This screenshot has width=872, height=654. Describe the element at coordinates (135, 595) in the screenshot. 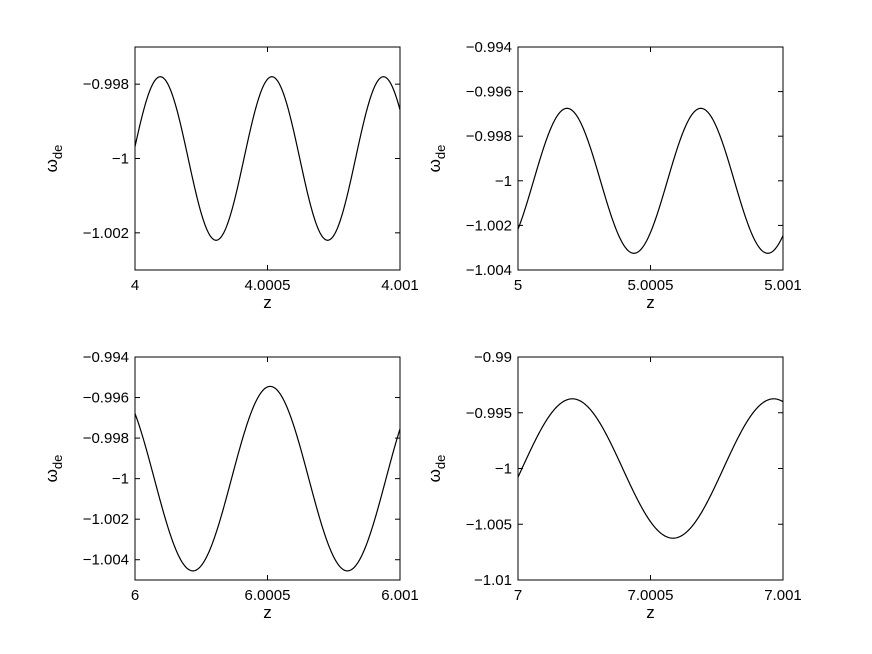

I see `x-tick-label: 6` at that location.